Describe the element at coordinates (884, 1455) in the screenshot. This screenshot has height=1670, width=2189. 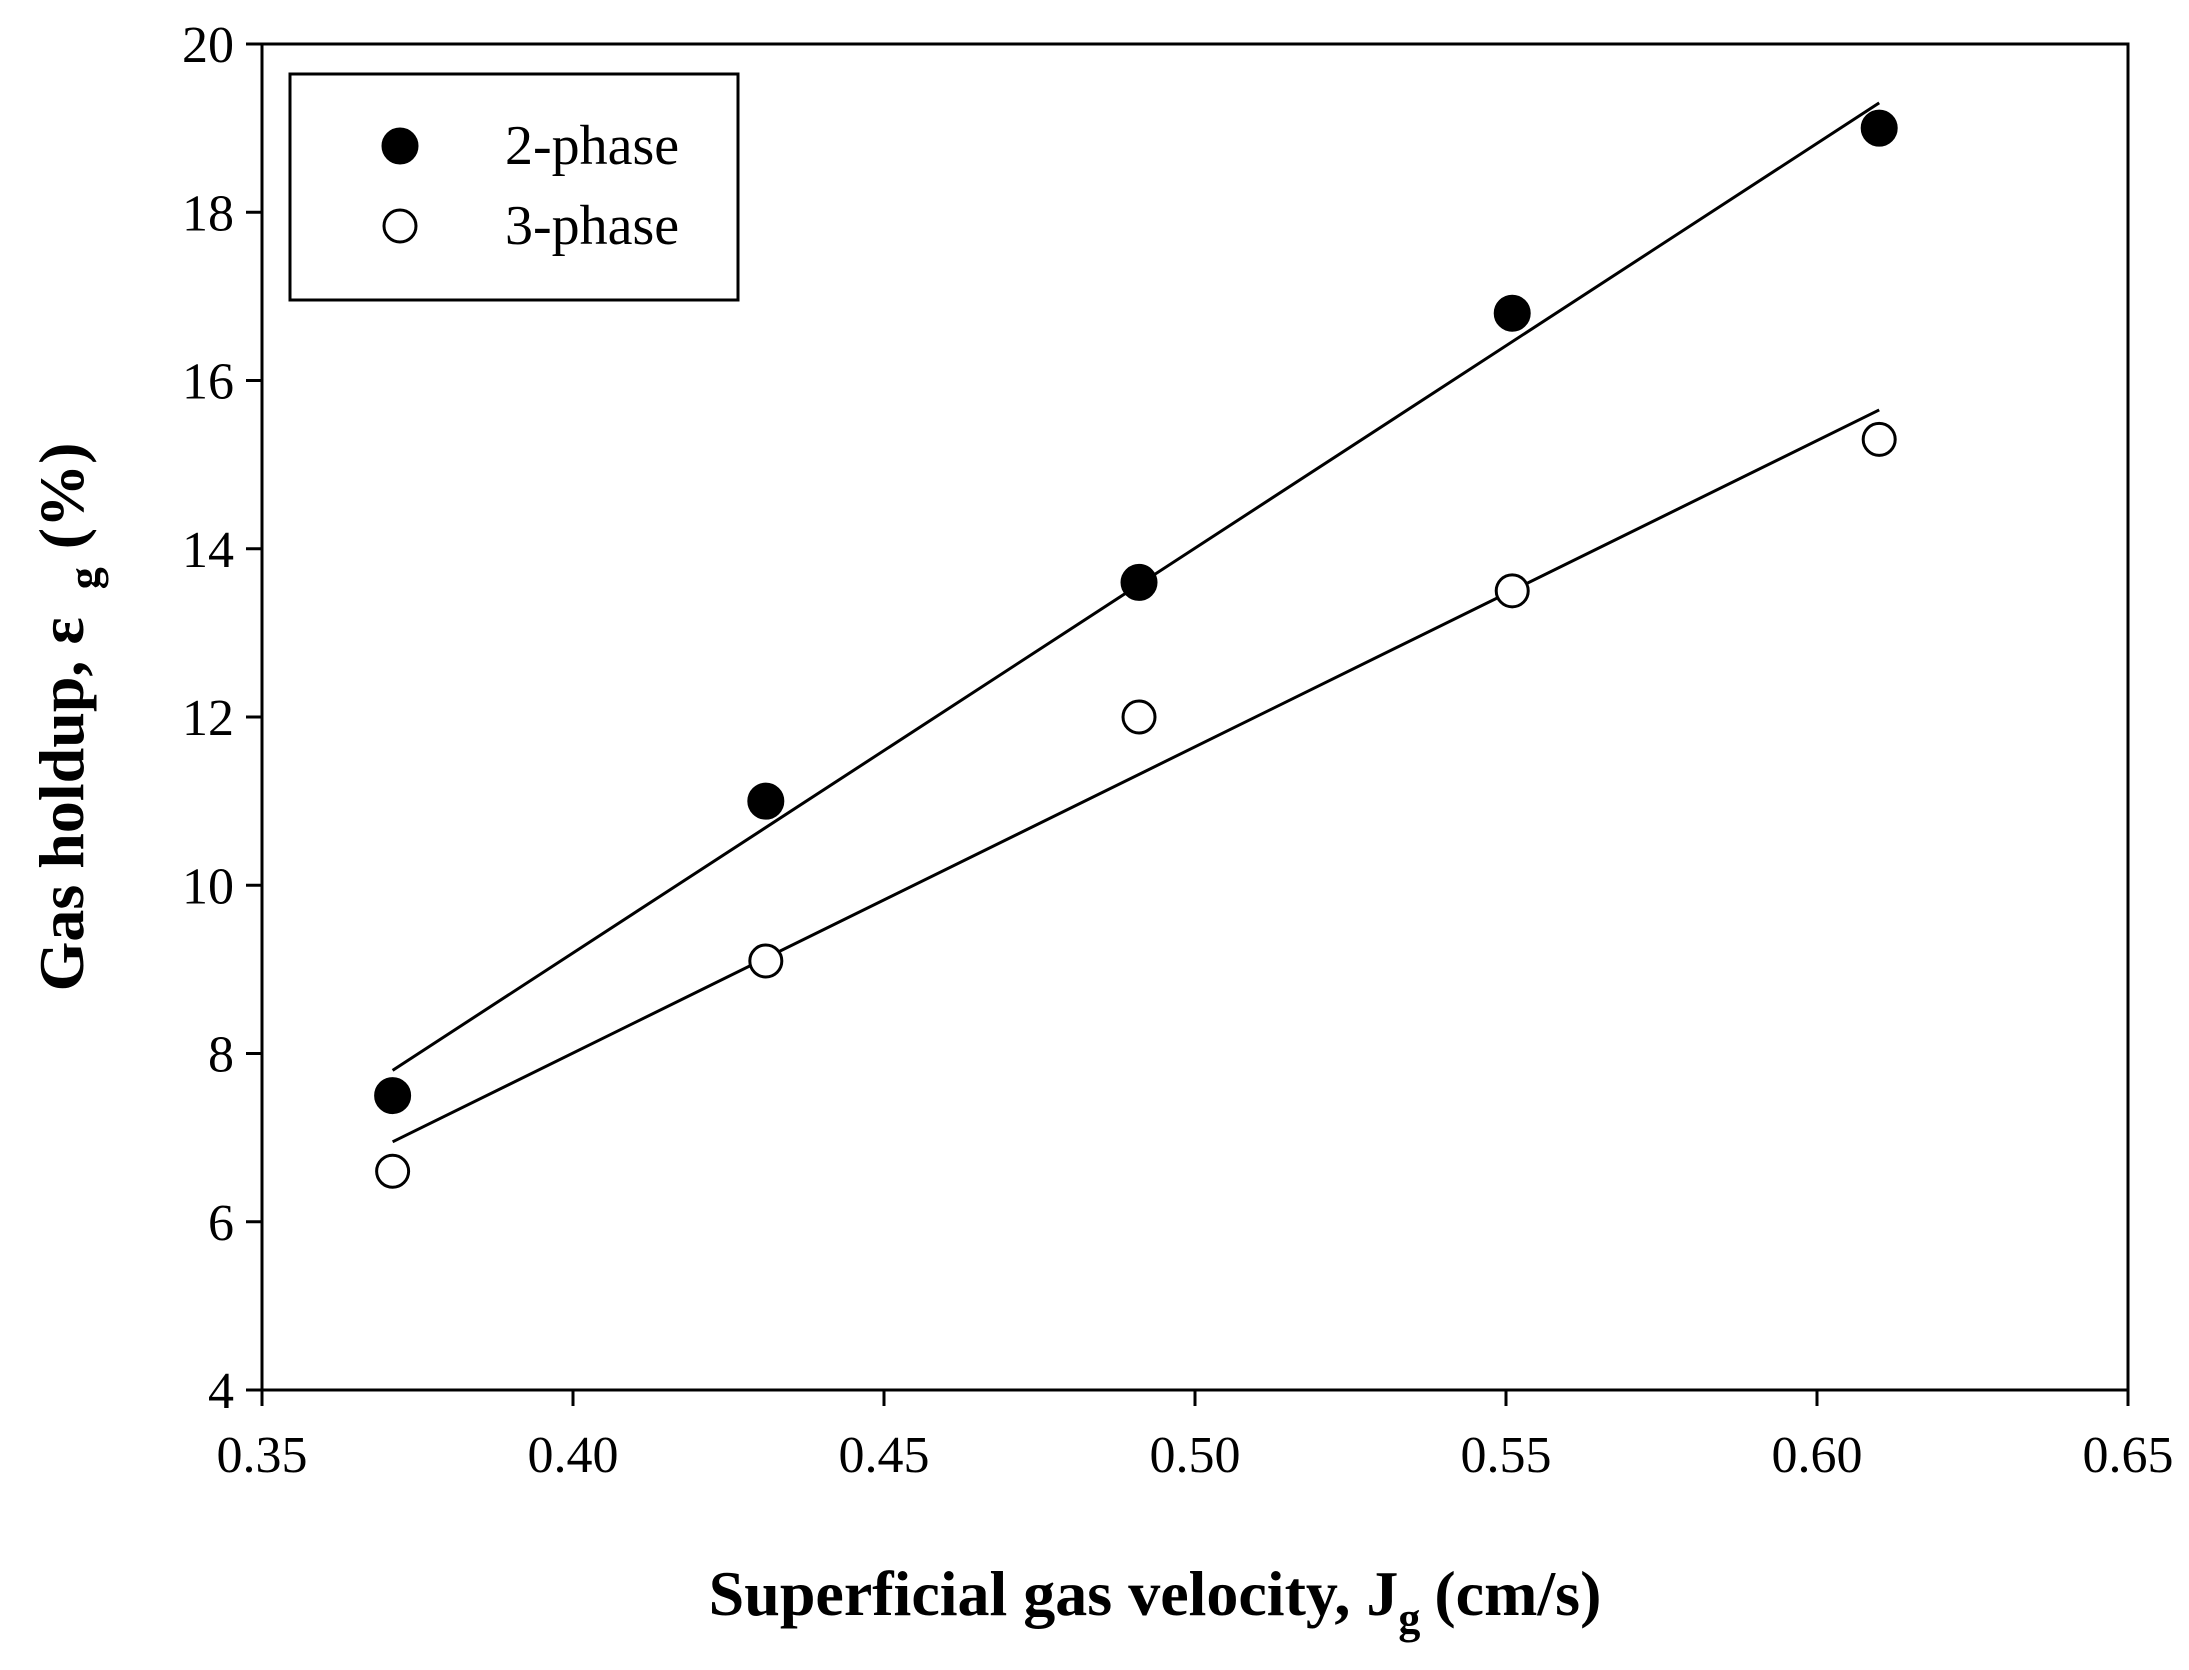
I see `x-tick-label: 0.45` at that location.